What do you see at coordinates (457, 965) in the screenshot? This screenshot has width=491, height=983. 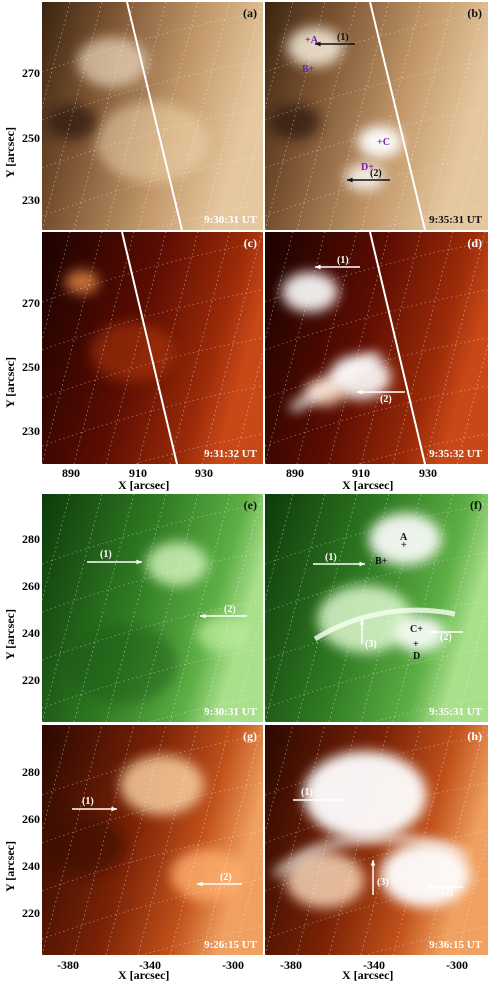 I see `bottom-xtick-h-2: -300` at bounding box center [457, 965].